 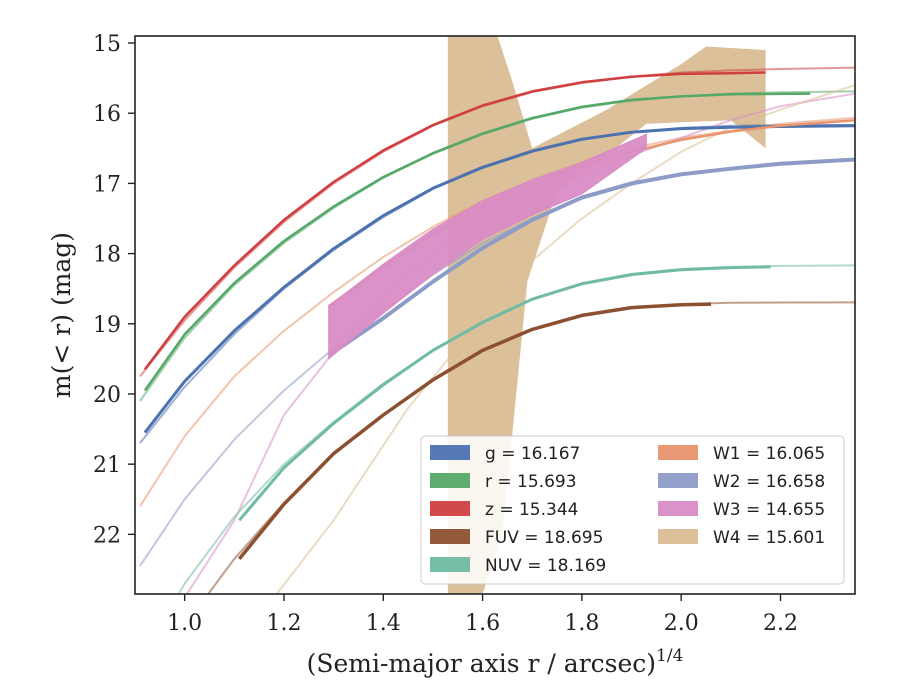 I want to click on x-tick-label: 2.2, so click(x=780, y=623).